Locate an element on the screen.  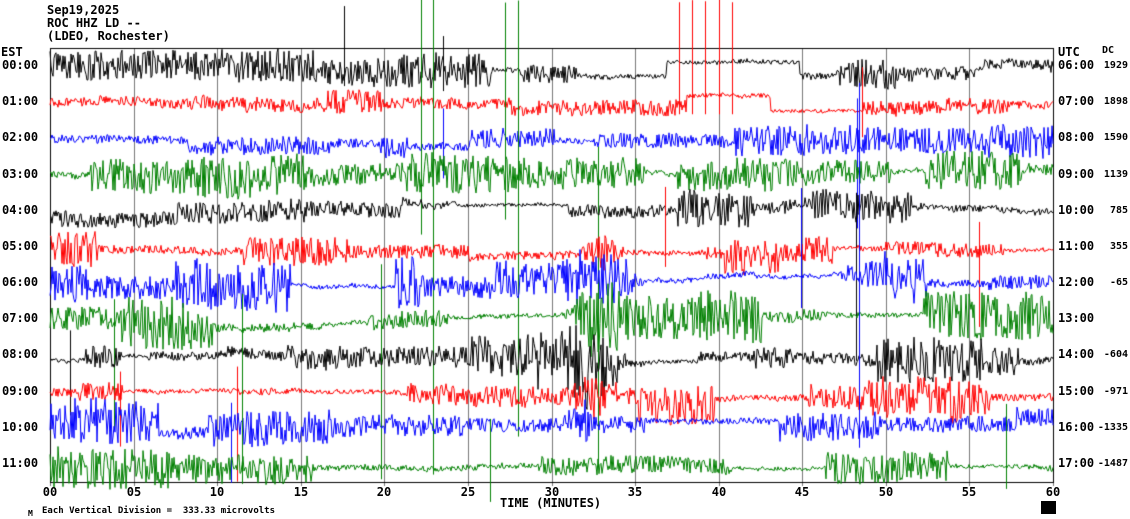
x-axis-title: TIME (MINUTES) is located at coordinates (551, 503).